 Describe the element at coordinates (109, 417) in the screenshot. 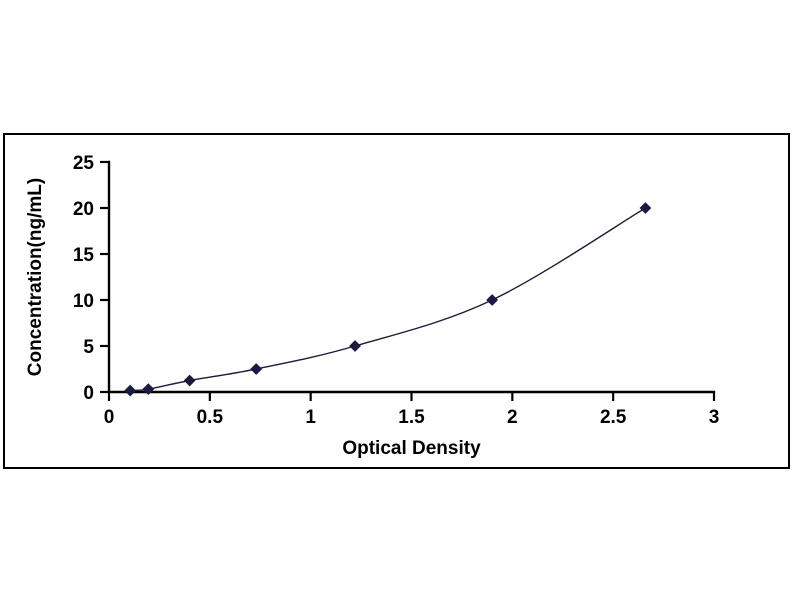

I see `x-axis-tick-label: 0` at that location.